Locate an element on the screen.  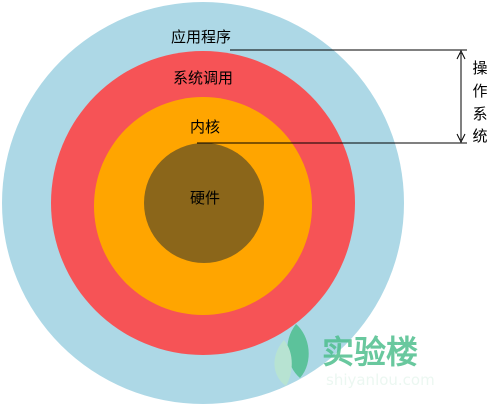
kernel-label: 内核 is located at coordinates (205, 127).